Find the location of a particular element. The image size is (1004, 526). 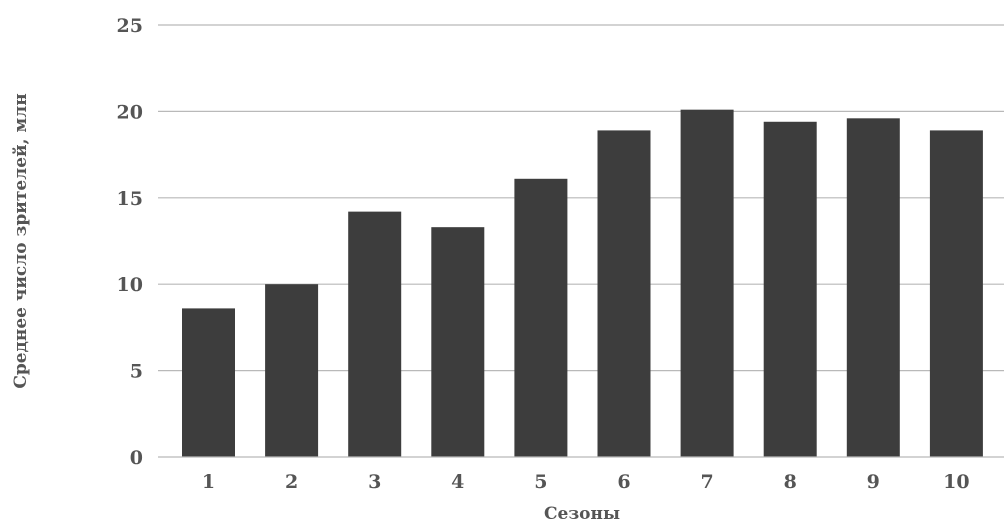

x-tick-label: 10 is located at coordinates (956, 482).